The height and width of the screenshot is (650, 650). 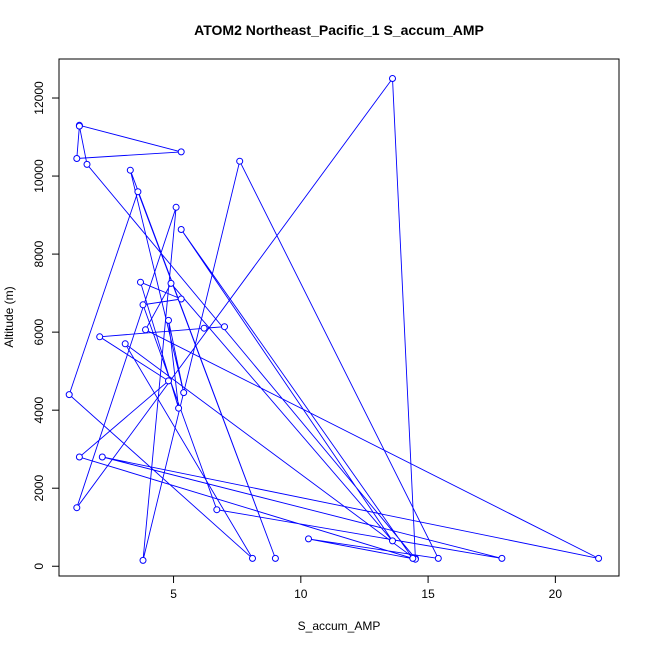 What do you see at coordinates (301, 594) in the screenshot?
I see `x-tick-label: 10` at bounding box center [301, 594].